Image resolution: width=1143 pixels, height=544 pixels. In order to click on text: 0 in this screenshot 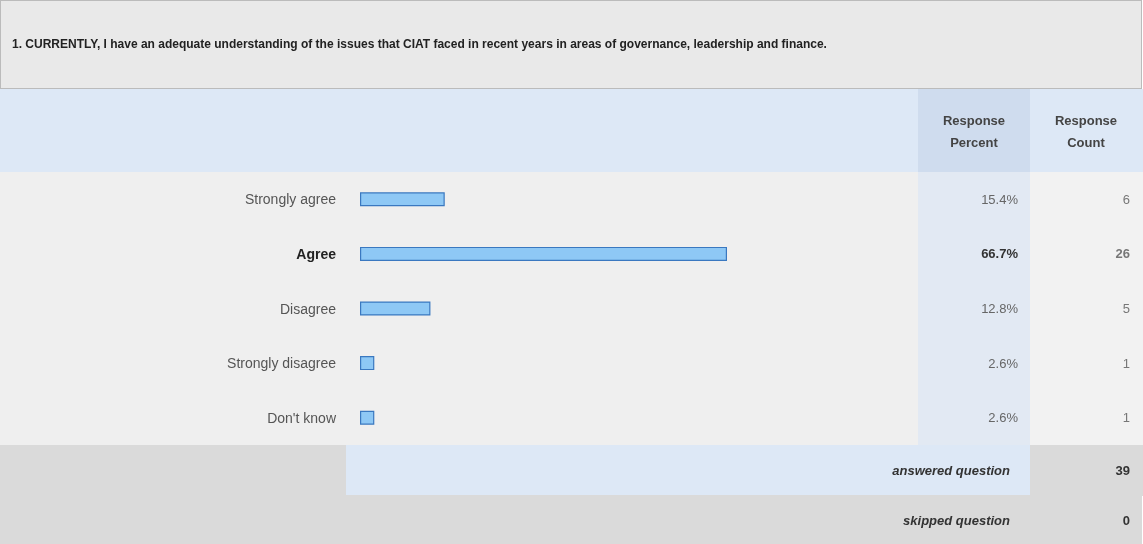, I will do `click(1126, 520)`.